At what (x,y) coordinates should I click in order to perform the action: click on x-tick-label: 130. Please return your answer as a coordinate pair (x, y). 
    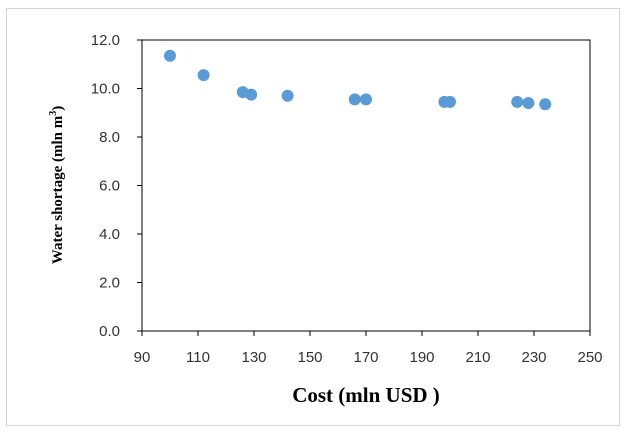
    Looking at the image, I should click on (253, 357).